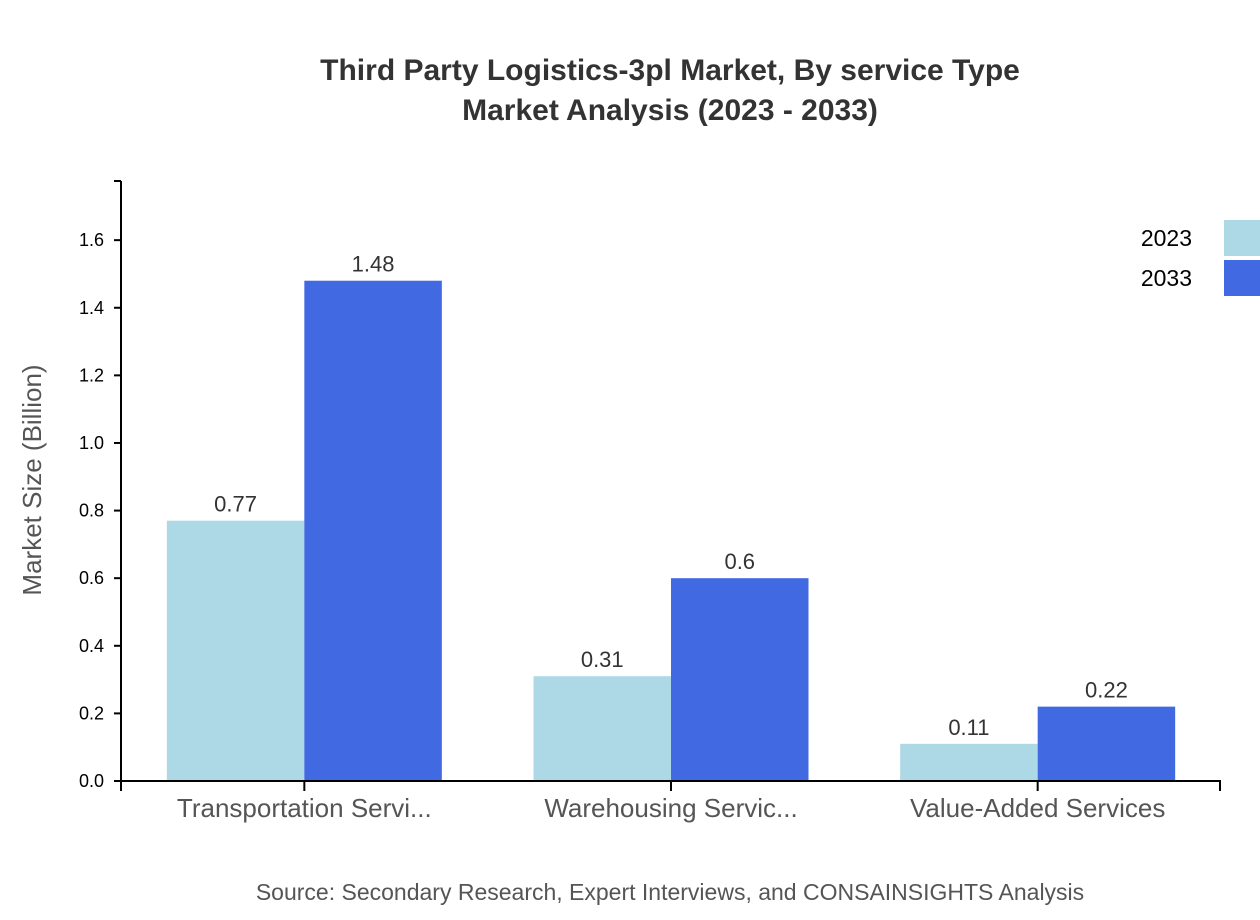  I want to click on legend-swatch-2023, so click(1242, 238).